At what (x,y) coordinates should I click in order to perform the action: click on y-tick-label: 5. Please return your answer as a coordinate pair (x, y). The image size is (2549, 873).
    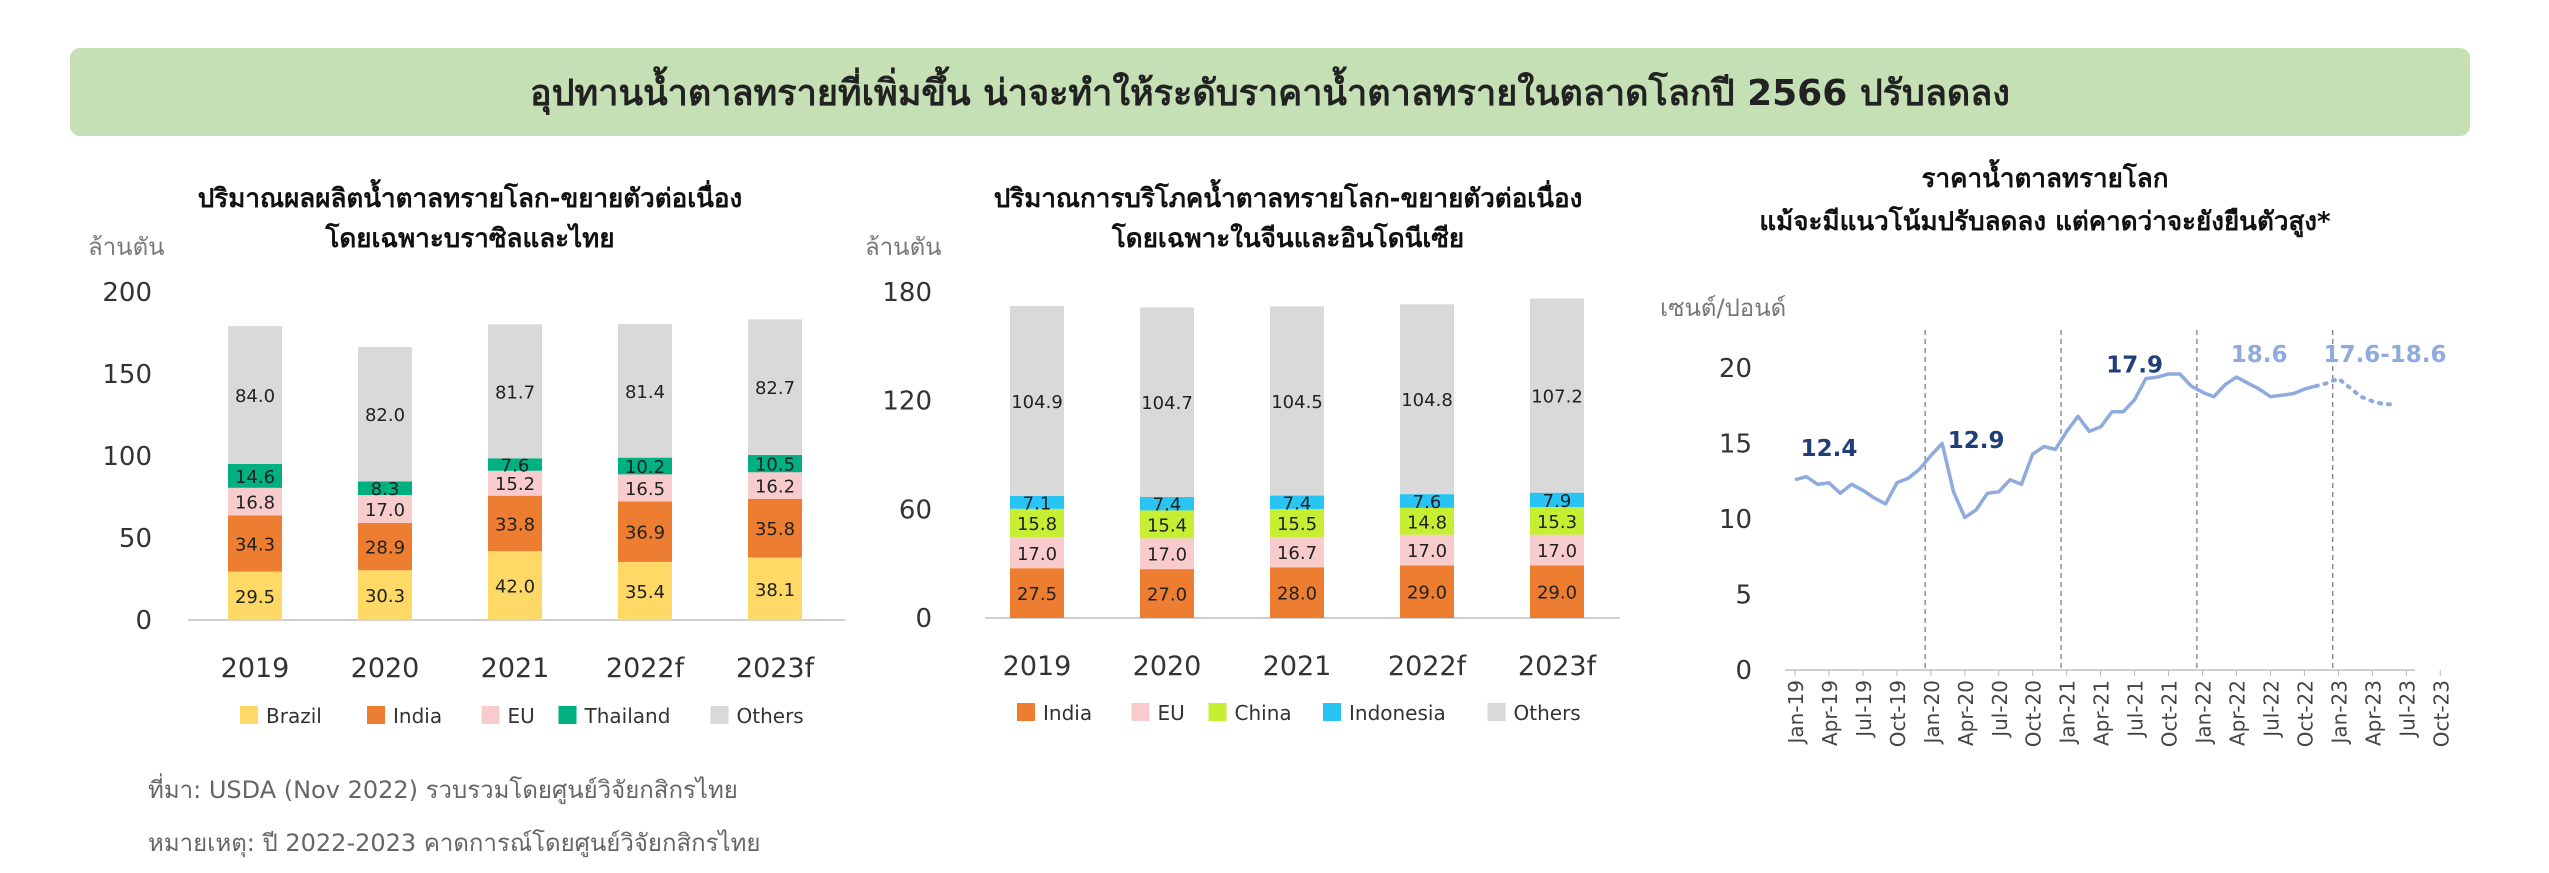
    Looking at the image, I should click on (1743, 596).